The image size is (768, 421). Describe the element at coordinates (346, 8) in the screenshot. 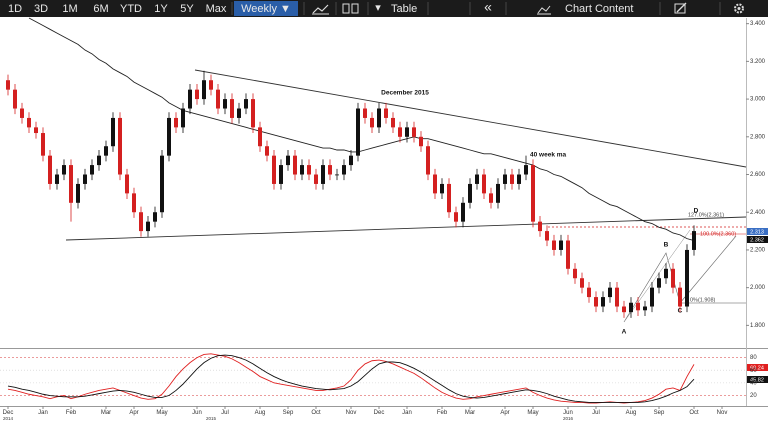

I see `candle-icon-a` at that location.